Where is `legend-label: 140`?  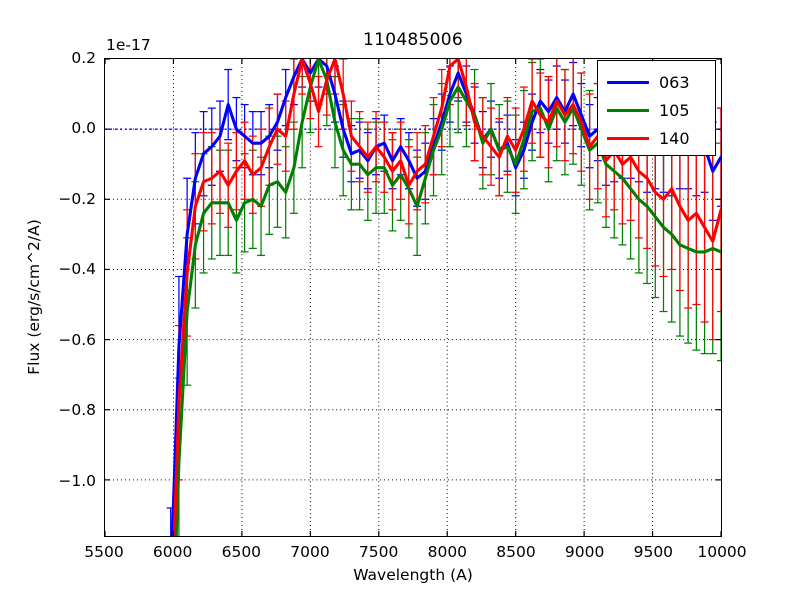
legend-label: 140 is located at coordinates (674, 138).